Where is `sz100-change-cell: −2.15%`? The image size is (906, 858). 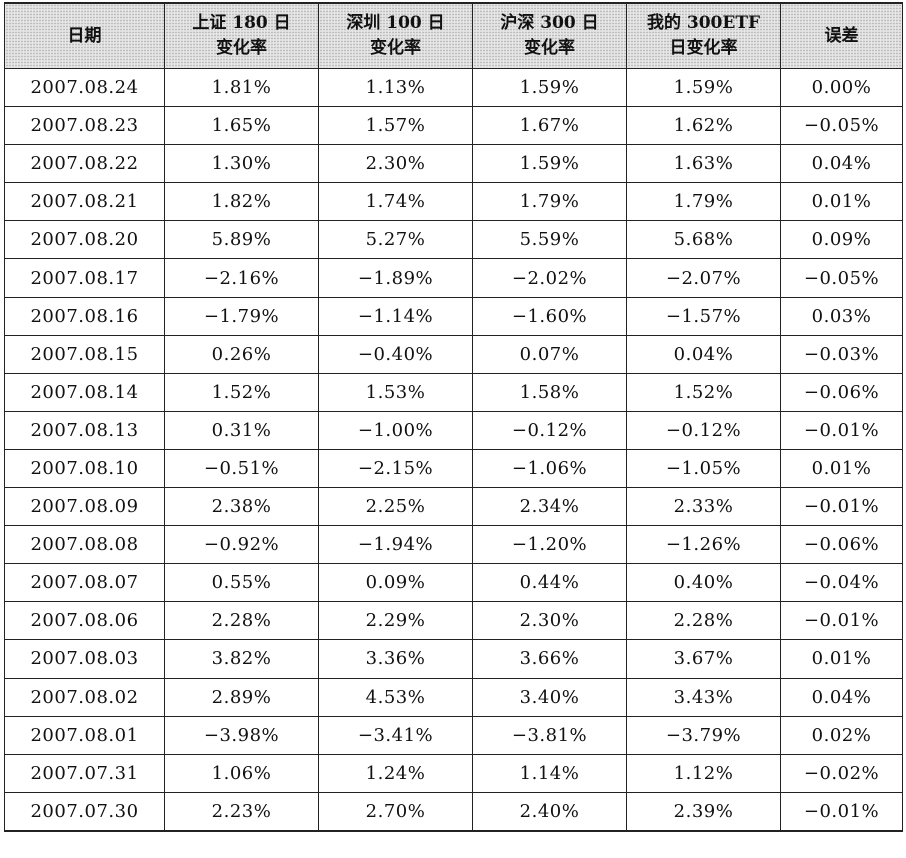 sz100-change-cell: −2.15% is located at coordinates (395, 468).